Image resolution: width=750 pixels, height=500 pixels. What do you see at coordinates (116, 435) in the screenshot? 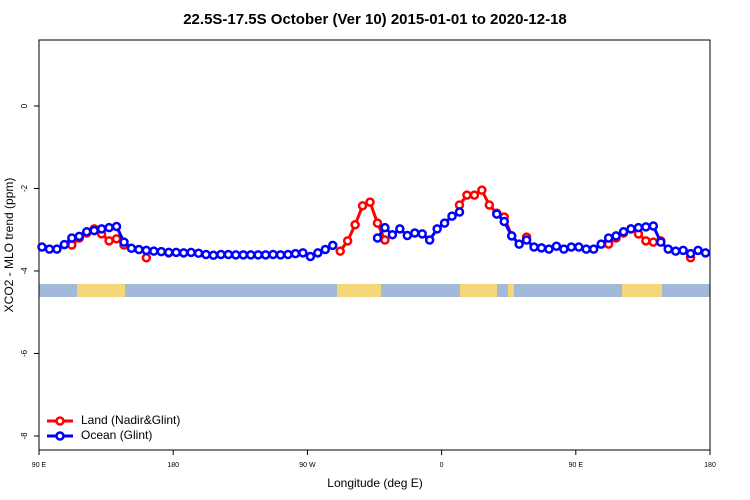
I see `legend-label: Ocean (Glint)` at bounding box center [116, 435].